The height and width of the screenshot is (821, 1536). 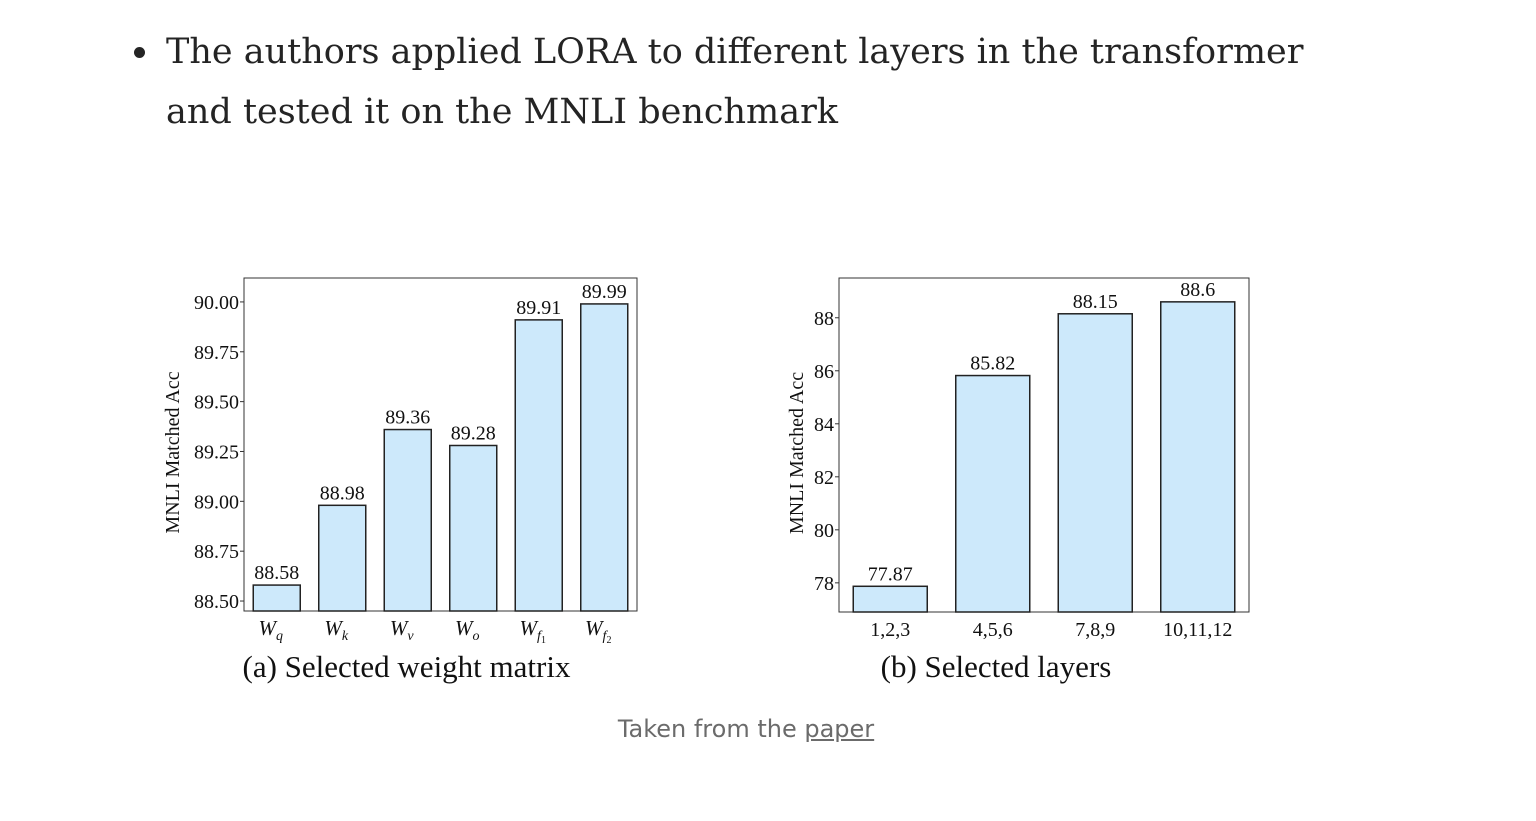 What do you see at coordinates (407, 666) in the screenshot?
I see `subplot-title: (a) Selected weight matrix` at bounding box center [407, 666].